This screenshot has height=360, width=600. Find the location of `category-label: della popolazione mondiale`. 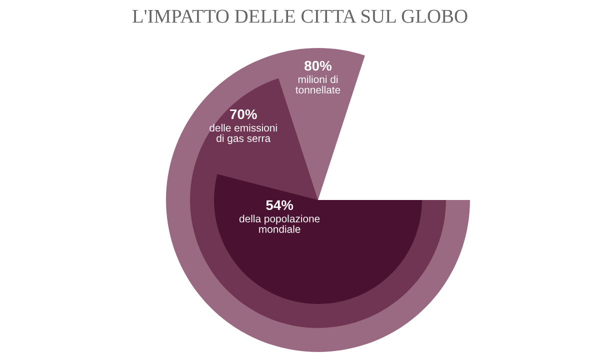

category-label: della popolazione mondiale is located at coordinates (279, 223).